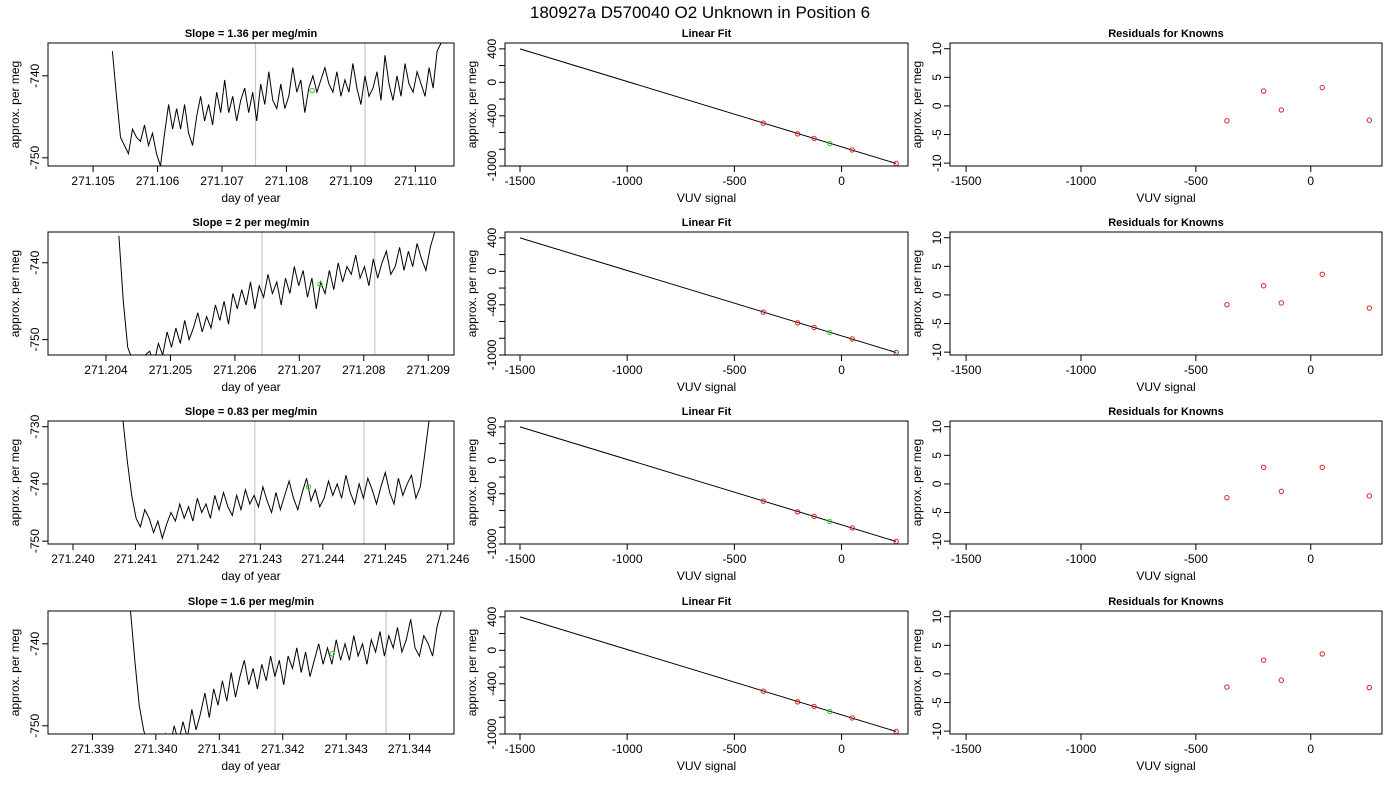 The width and height of the screenshot is (1400, 800). Describe the element at coordinates (492, 49) in the screenshot. I see `y-tick-label: 400` at that location.